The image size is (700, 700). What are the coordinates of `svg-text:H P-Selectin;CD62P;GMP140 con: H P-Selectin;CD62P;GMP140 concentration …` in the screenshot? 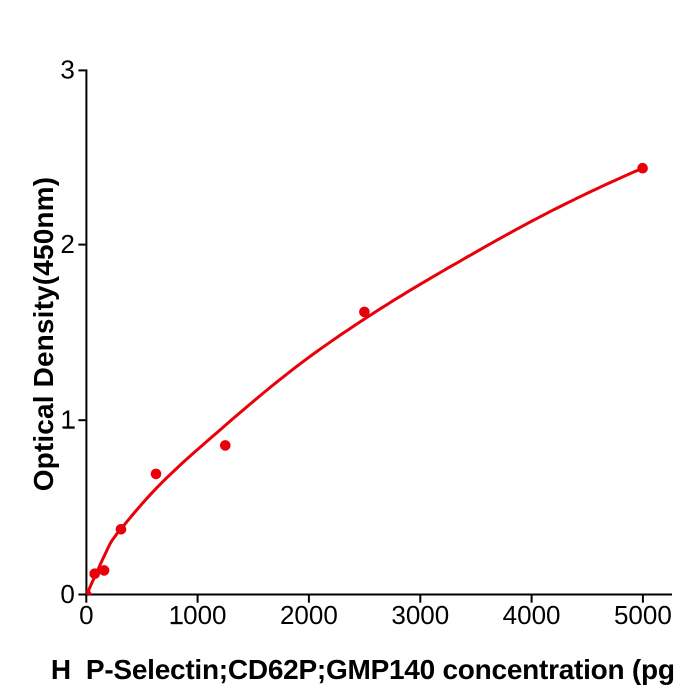 It's located at (363, 669).